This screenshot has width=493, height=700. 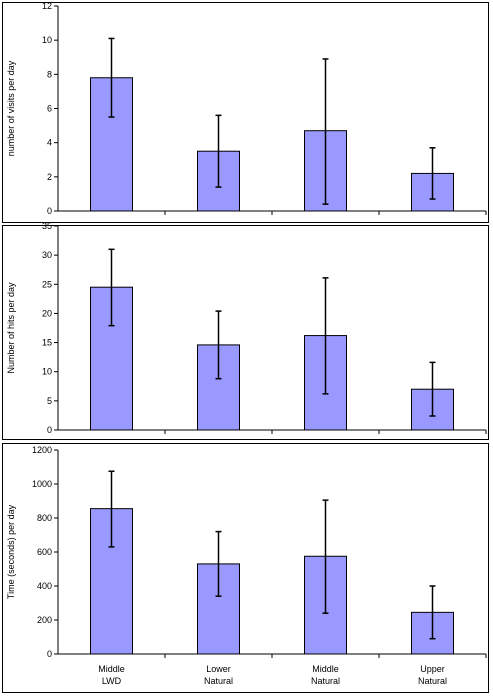 I want to click on y-tick-label: 400, so click(x=44, y=586).